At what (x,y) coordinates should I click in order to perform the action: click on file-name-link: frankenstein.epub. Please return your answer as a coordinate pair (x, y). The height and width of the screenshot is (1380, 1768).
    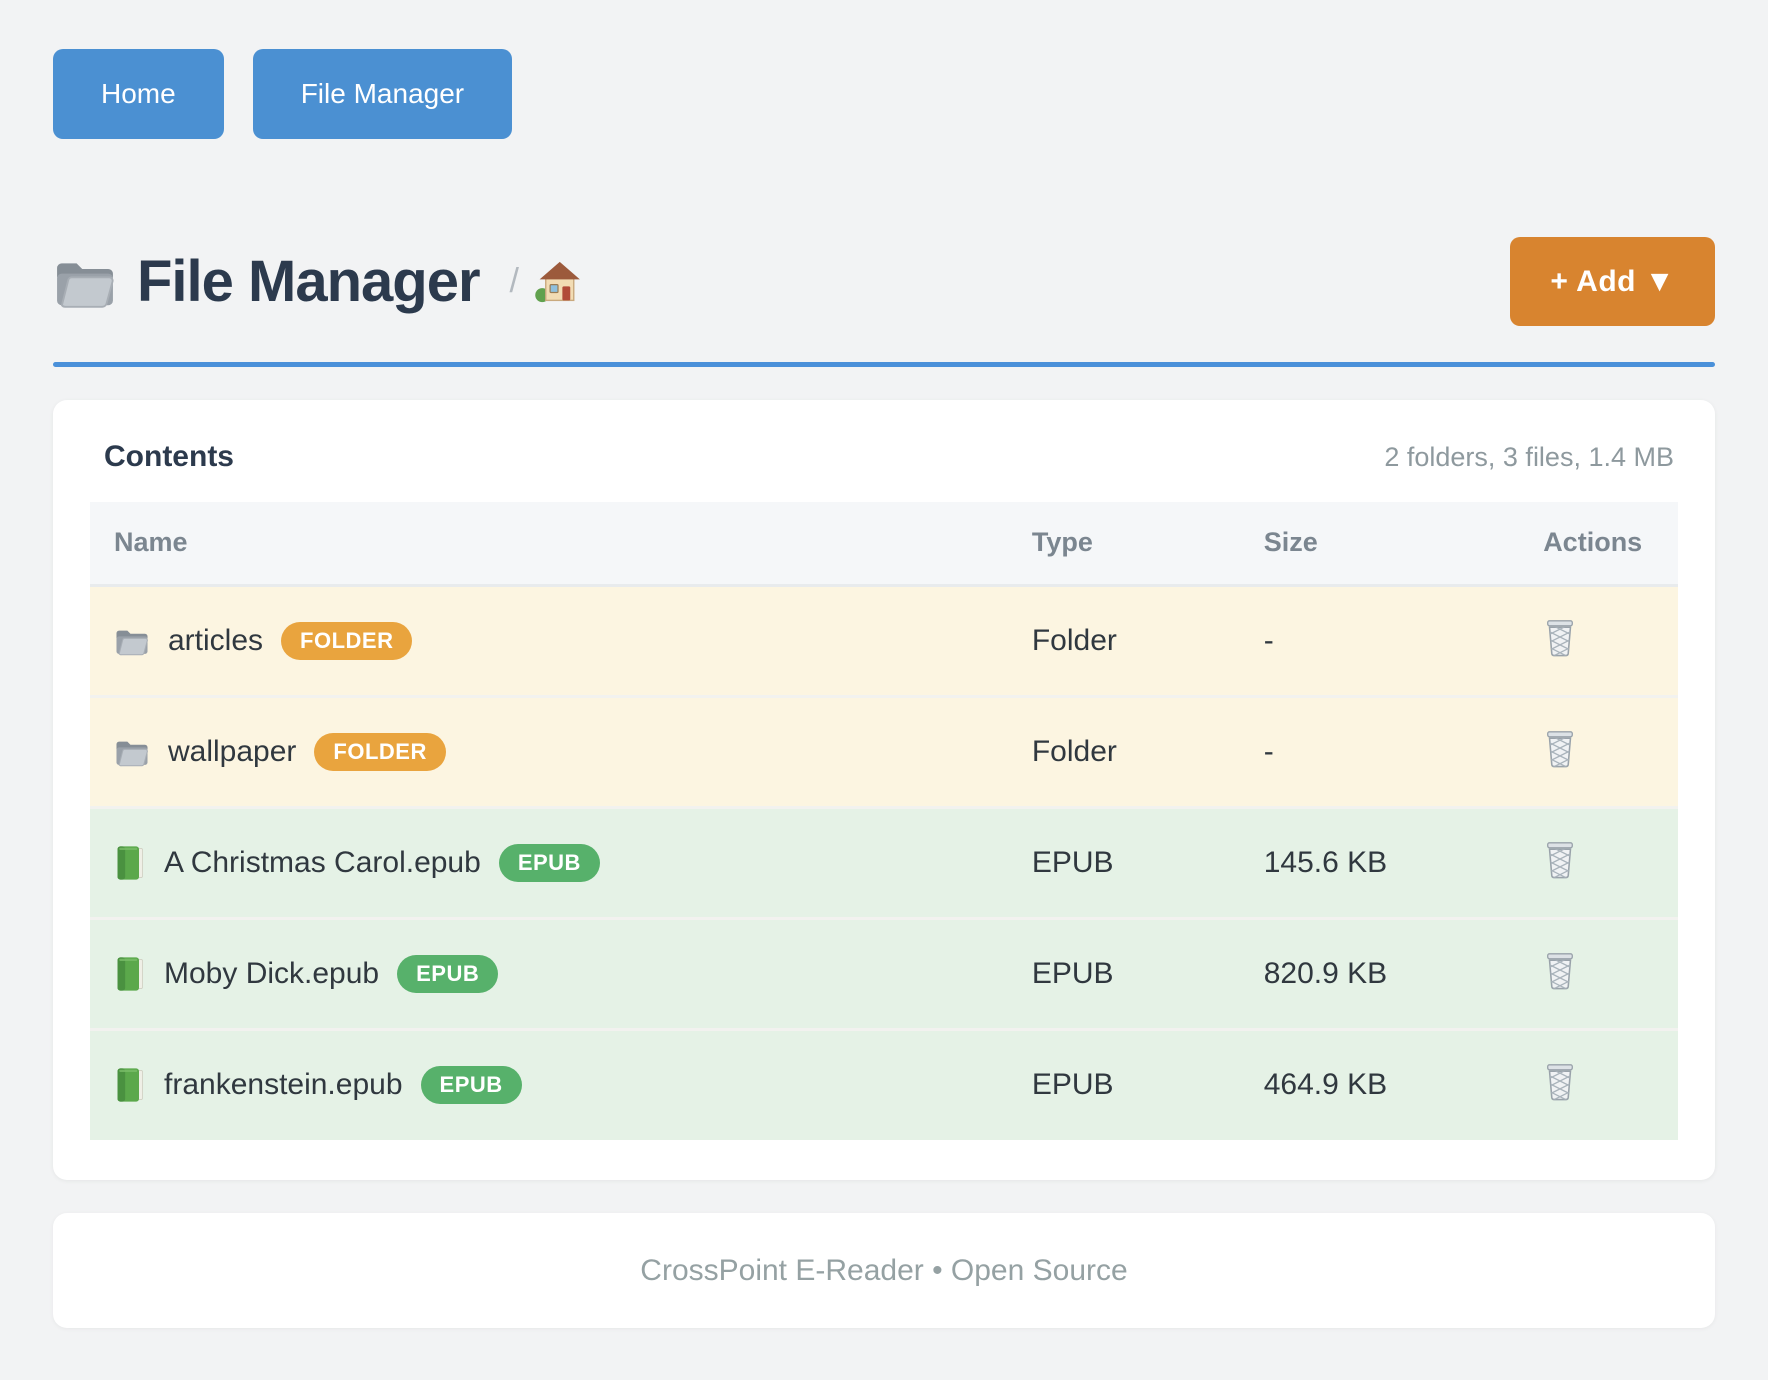
    Looking at the image, I should click on (283, 1085).